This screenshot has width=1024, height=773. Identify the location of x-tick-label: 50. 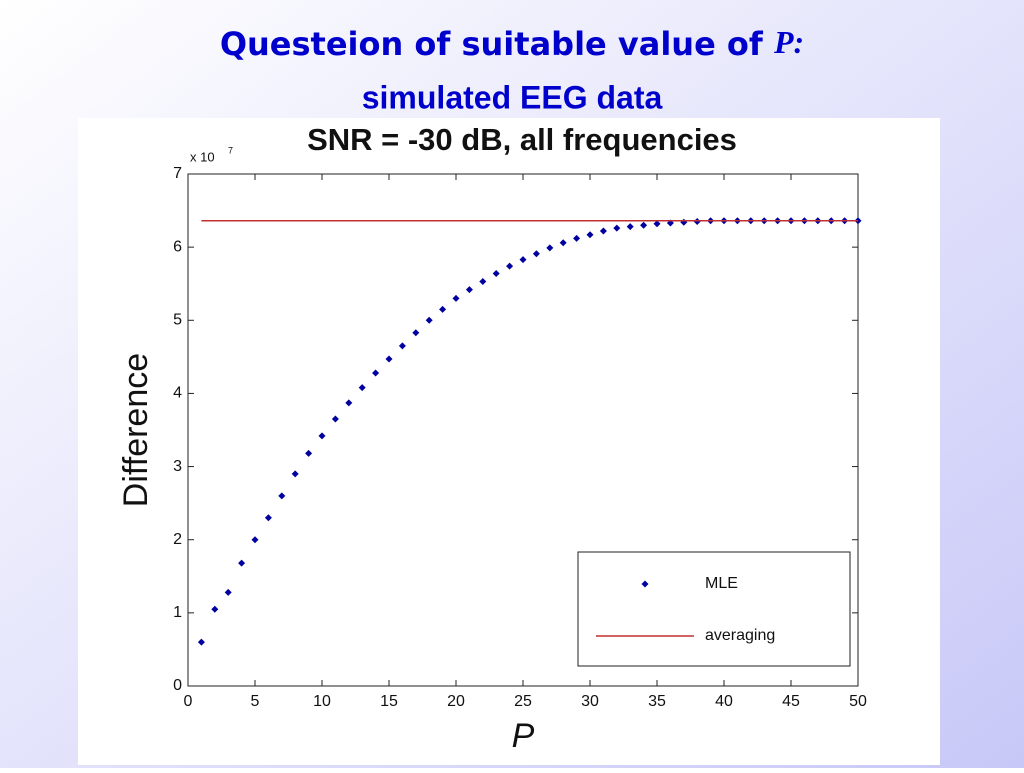
(858, 701).